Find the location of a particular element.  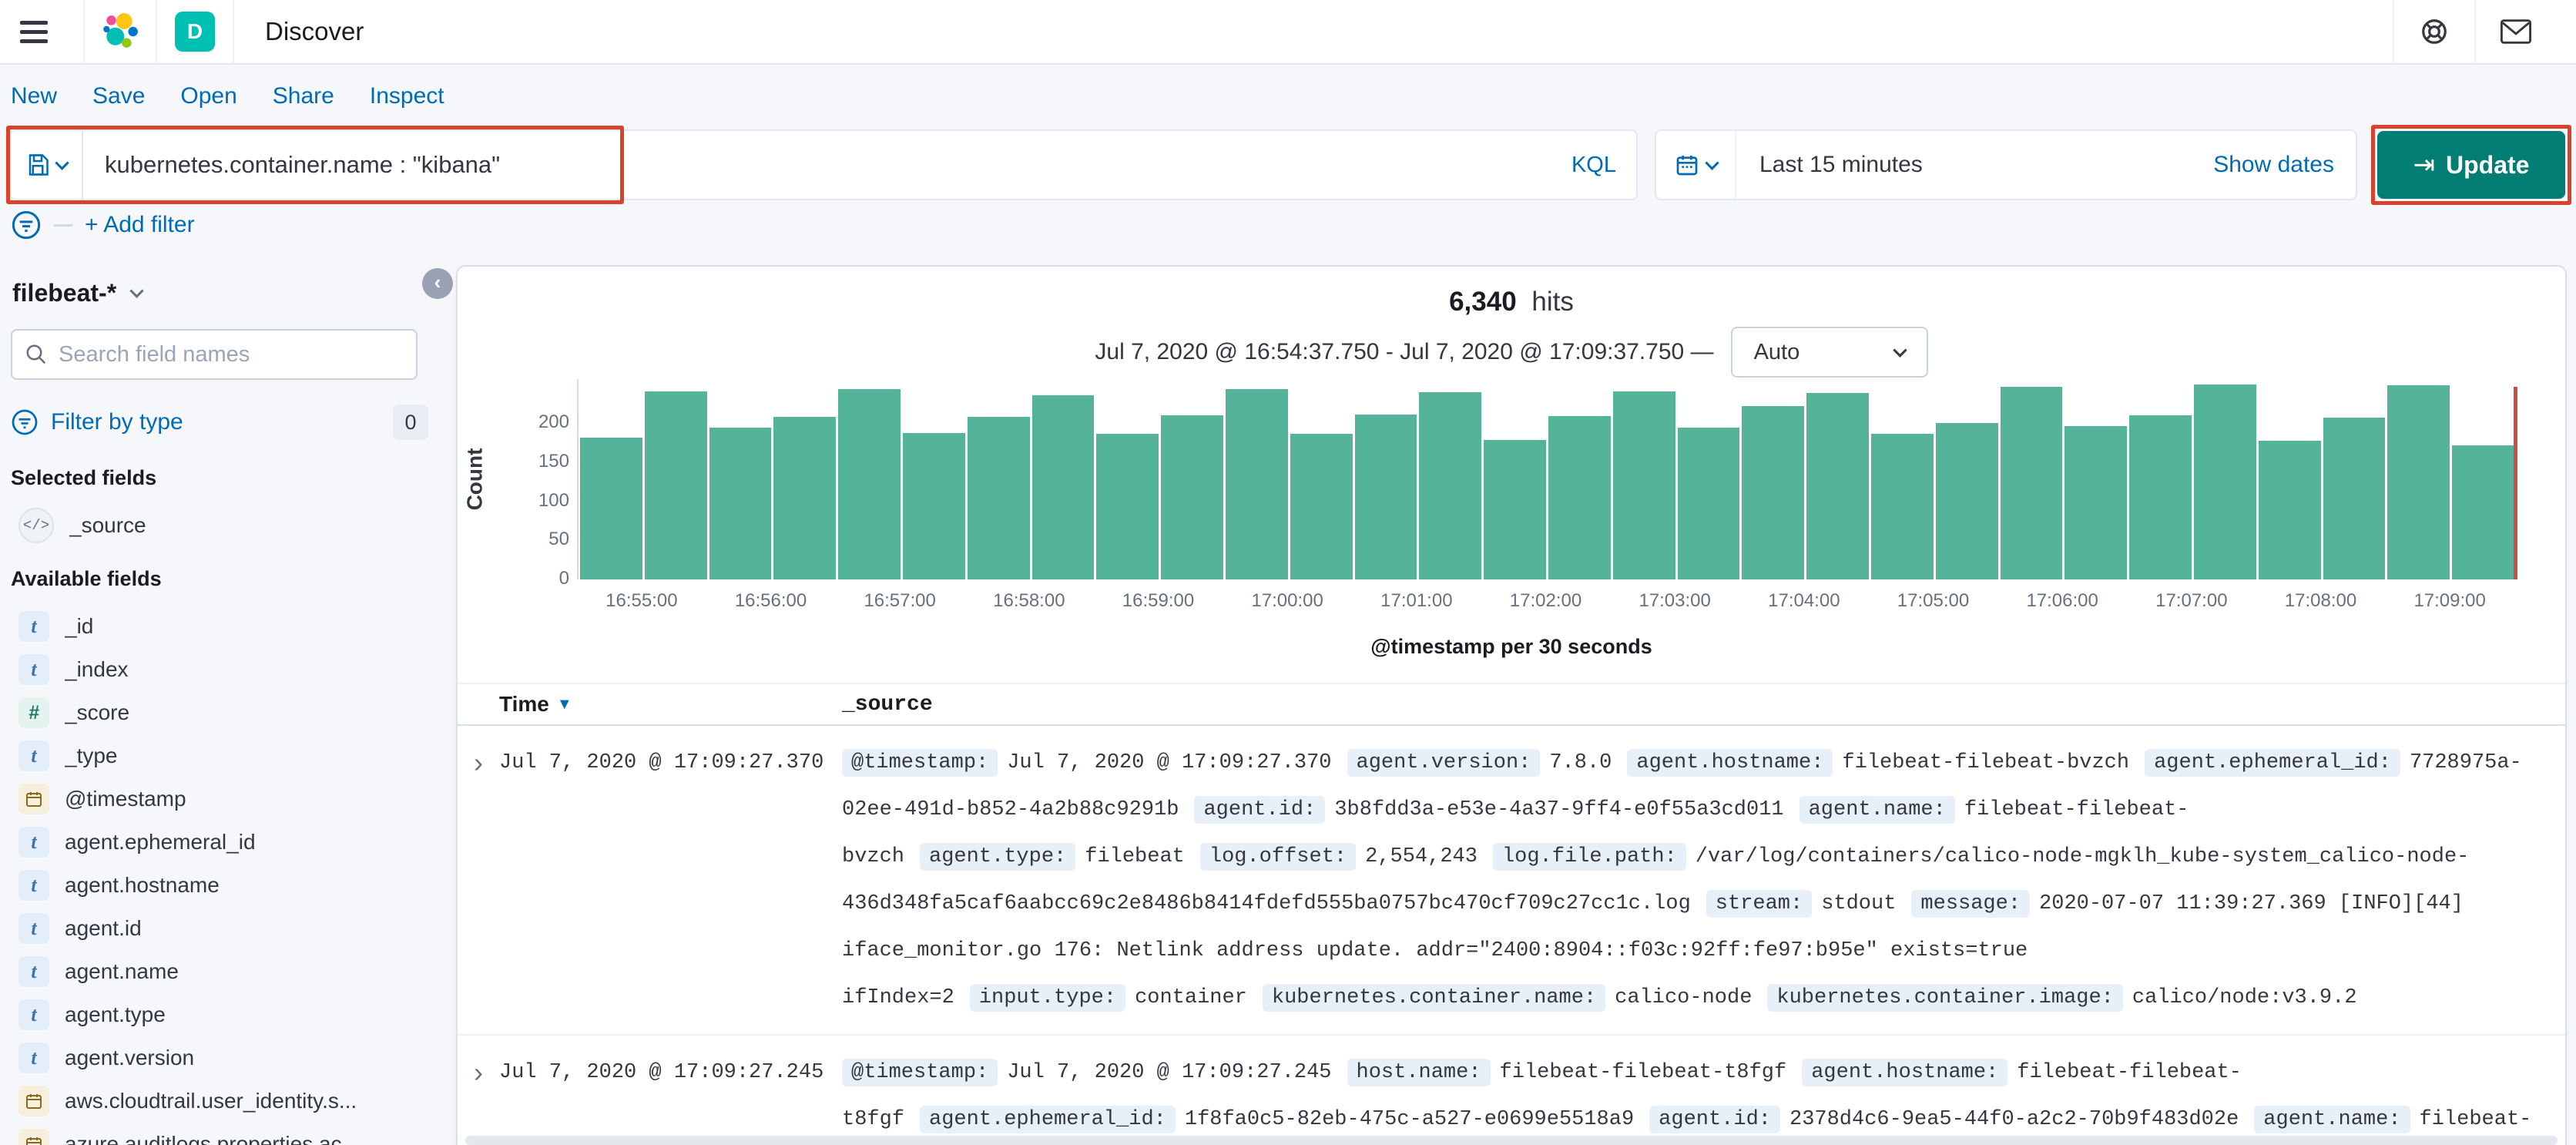

field-value: container is located at coordinates (1191, 997).